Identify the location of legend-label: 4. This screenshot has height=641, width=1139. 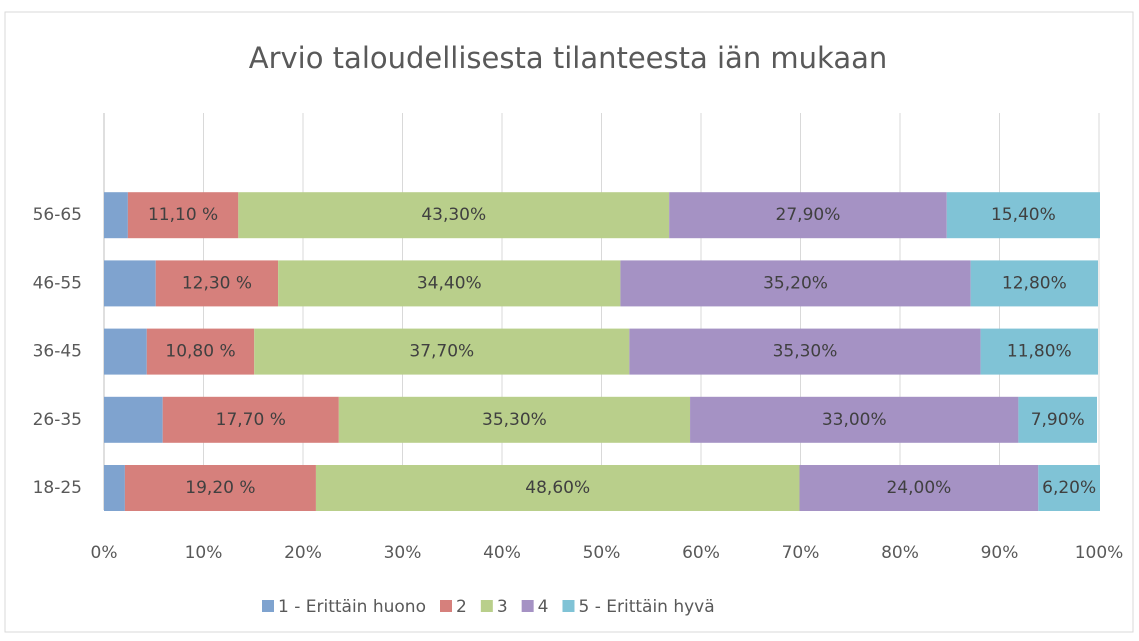
(543, 607).